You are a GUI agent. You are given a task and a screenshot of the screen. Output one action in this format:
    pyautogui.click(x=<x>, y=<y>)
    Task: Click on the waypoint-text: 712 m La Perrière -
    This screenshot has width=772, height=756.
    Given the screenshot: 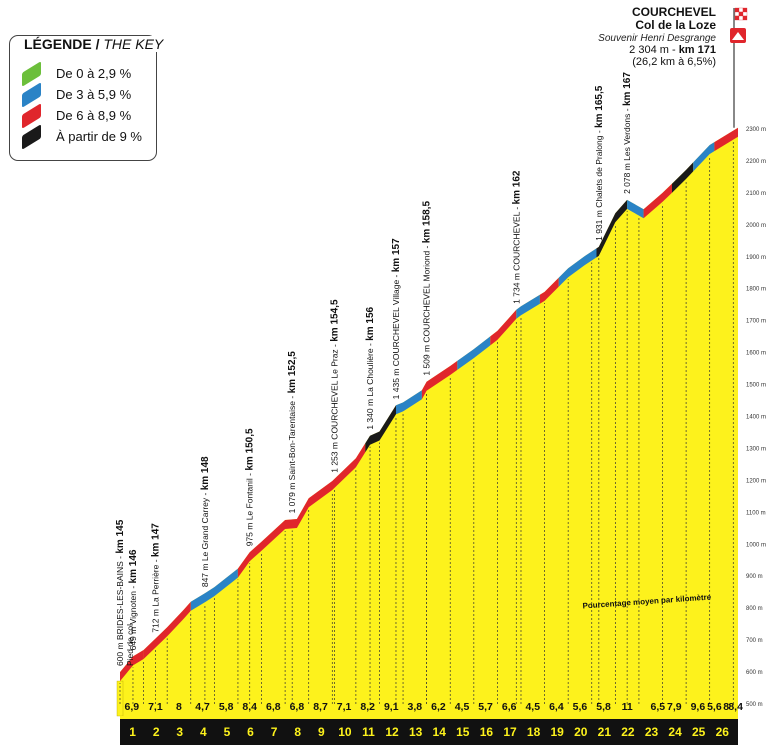 What is the action you would take?
    pyautogui.click(x=155, y=595)
    